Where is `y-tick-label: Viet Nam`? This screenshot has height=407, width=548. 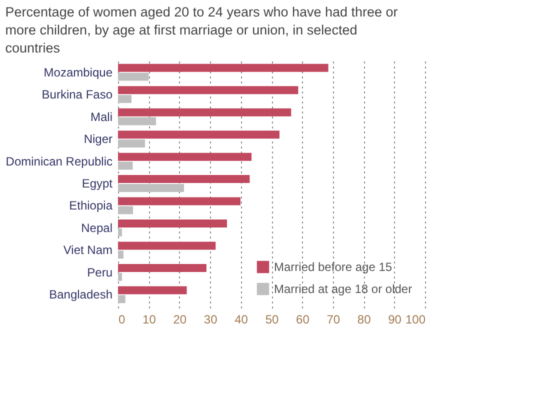
y-tick-label: Viet Nam is located at coordinates (87, 250).